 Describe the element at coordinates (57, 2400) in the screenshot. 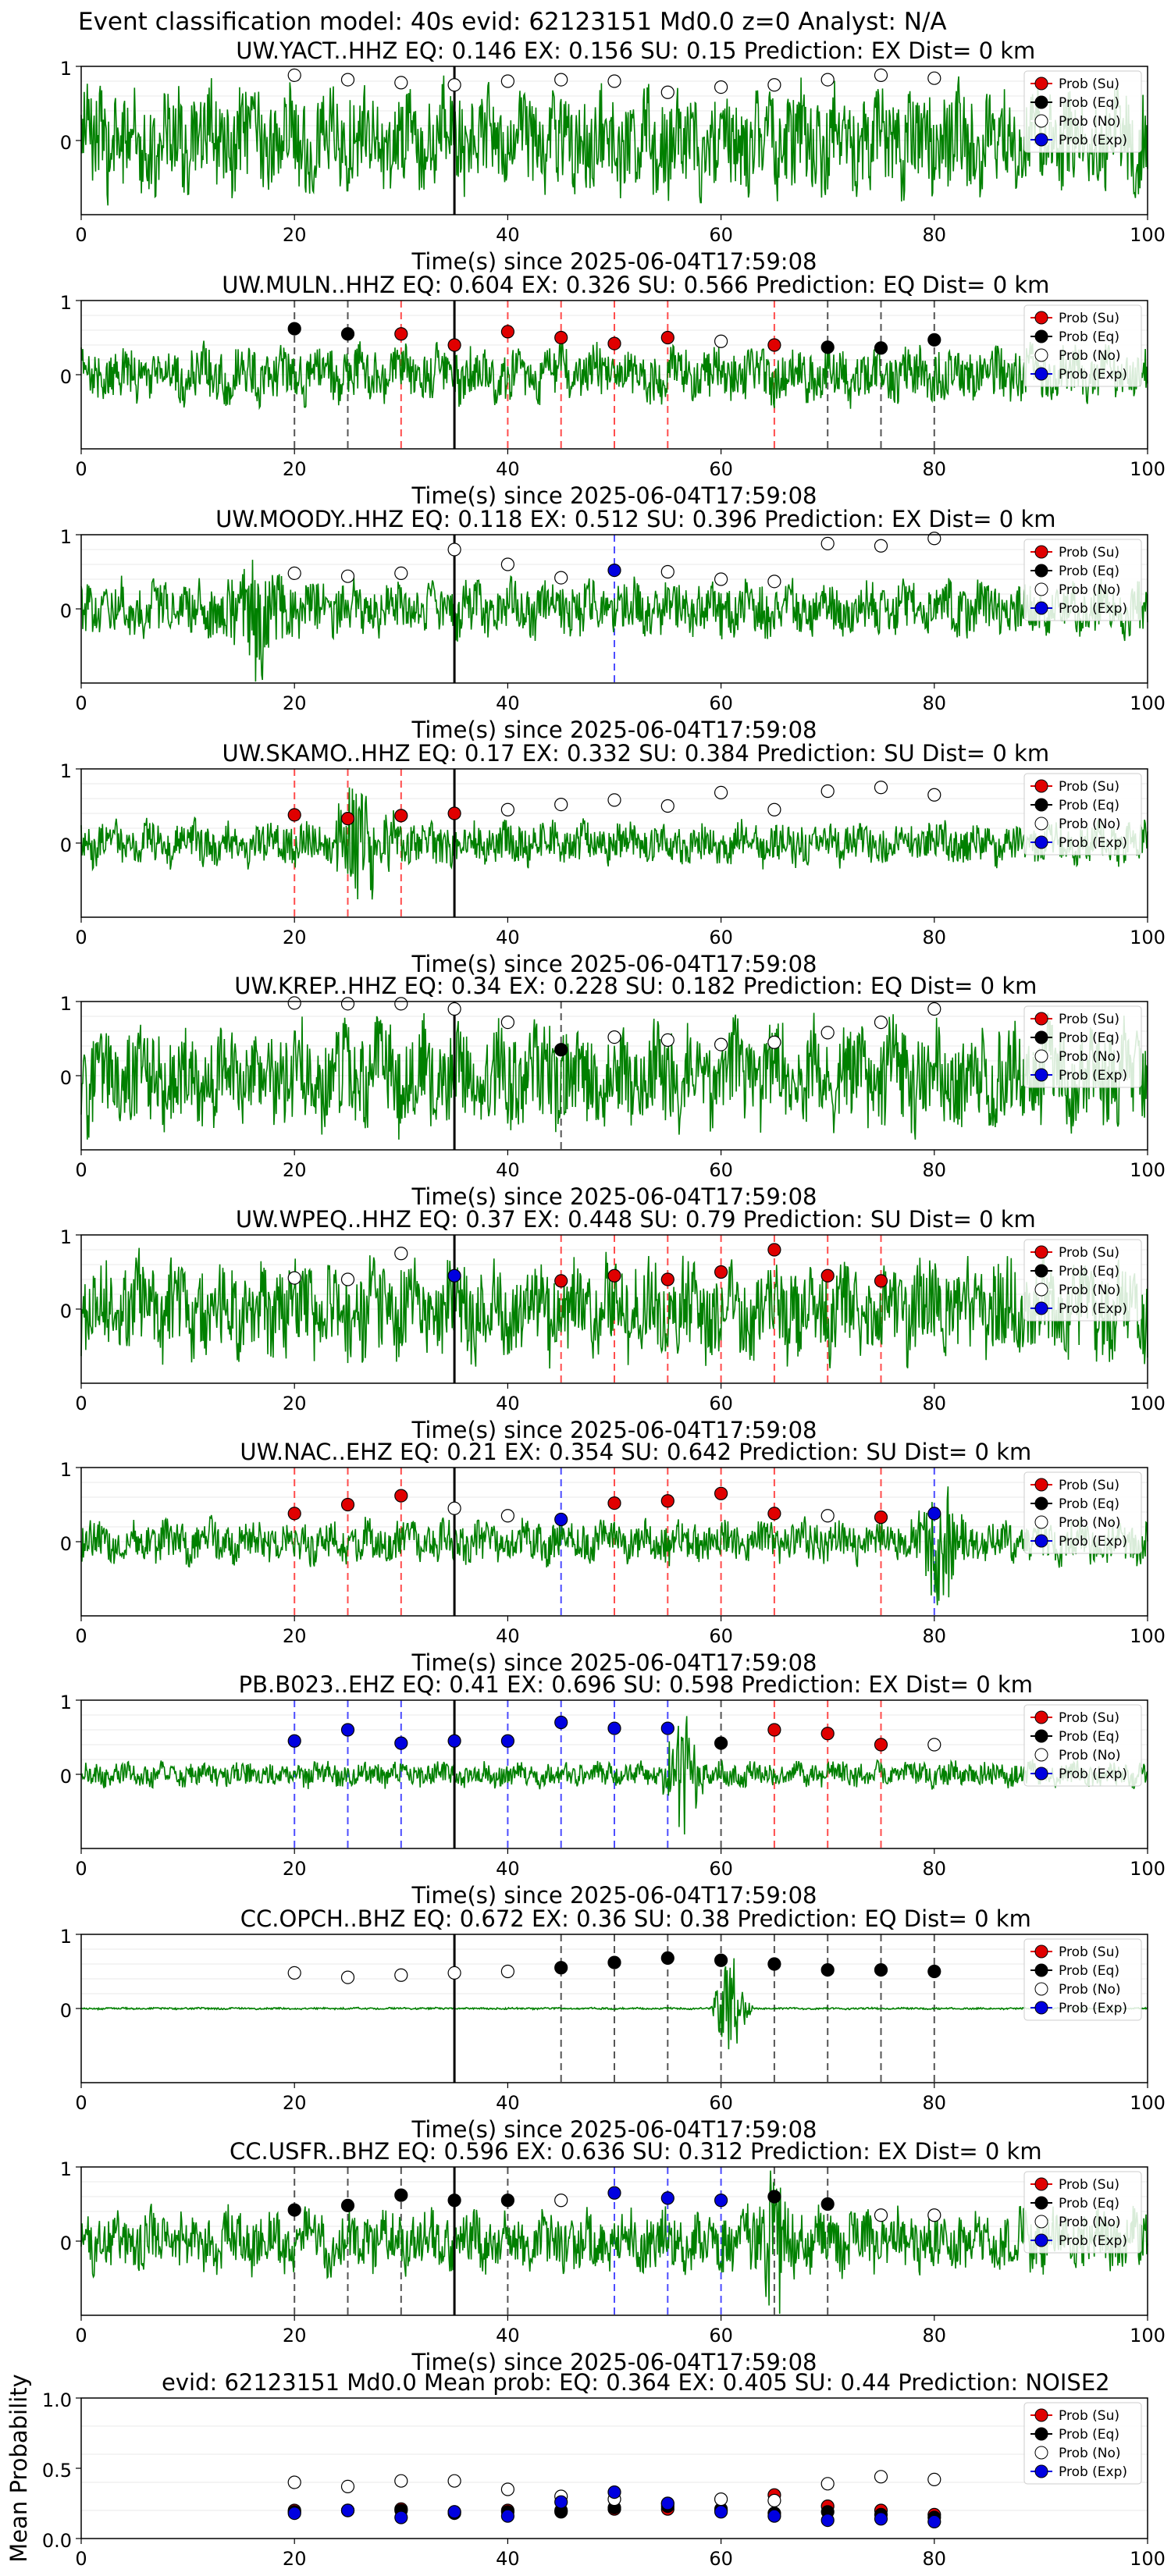

I see `y-tick-label: 1.0` at that location.